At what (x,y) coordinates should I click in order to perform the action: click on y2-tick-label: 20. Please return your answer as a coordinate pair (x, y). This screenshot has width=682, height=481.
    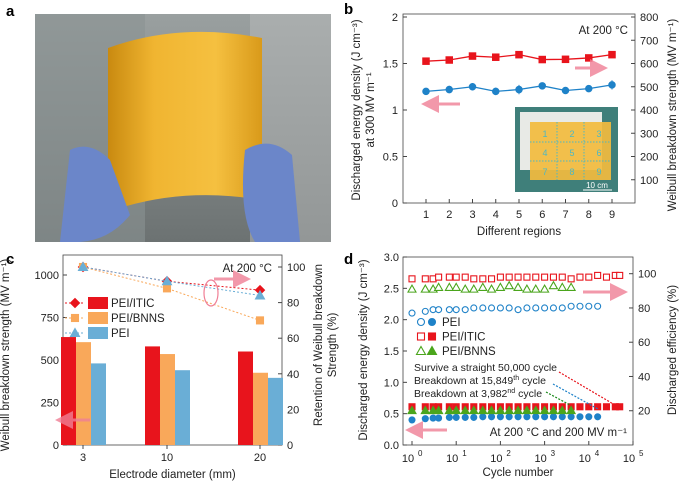
    Looking at the image, I should click on (644, 412).